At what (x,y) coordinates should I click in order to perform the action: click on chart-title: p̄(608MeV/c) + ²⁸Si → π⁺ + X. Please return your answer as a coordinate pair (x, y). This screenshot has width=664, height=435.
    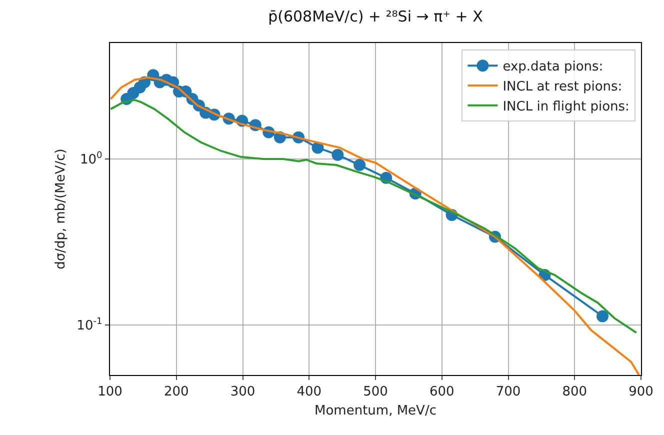
    Looking at the image, I should click on (375, 16).